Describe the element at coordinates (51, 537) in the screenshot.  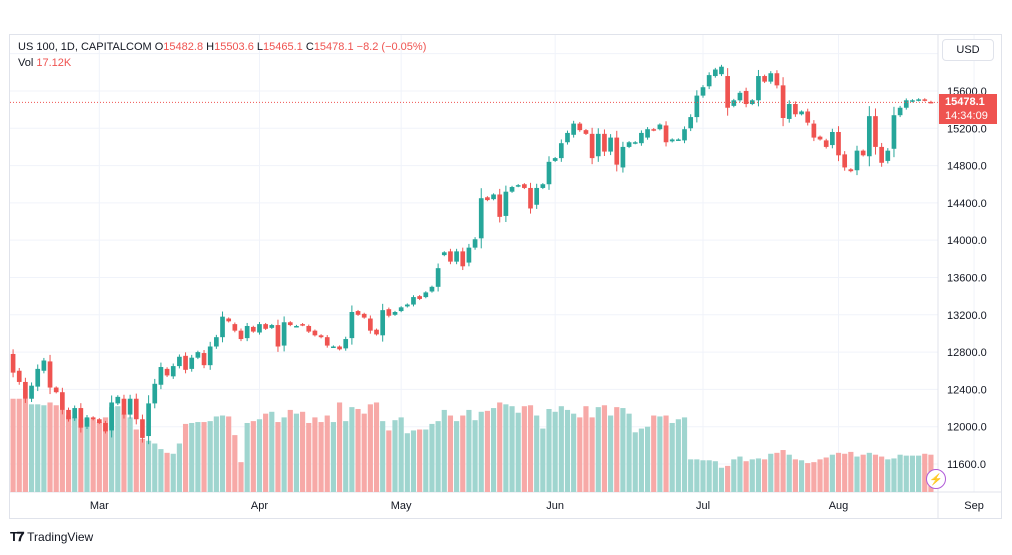
I see `tradingview-logo: T𝟕 TradingView` at that location.